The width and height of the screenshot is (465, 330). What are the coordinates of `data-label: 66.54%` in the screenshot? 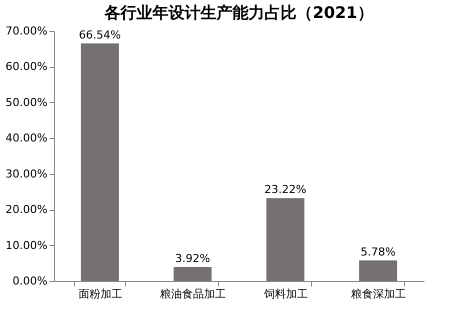 It's located at (99, 35).